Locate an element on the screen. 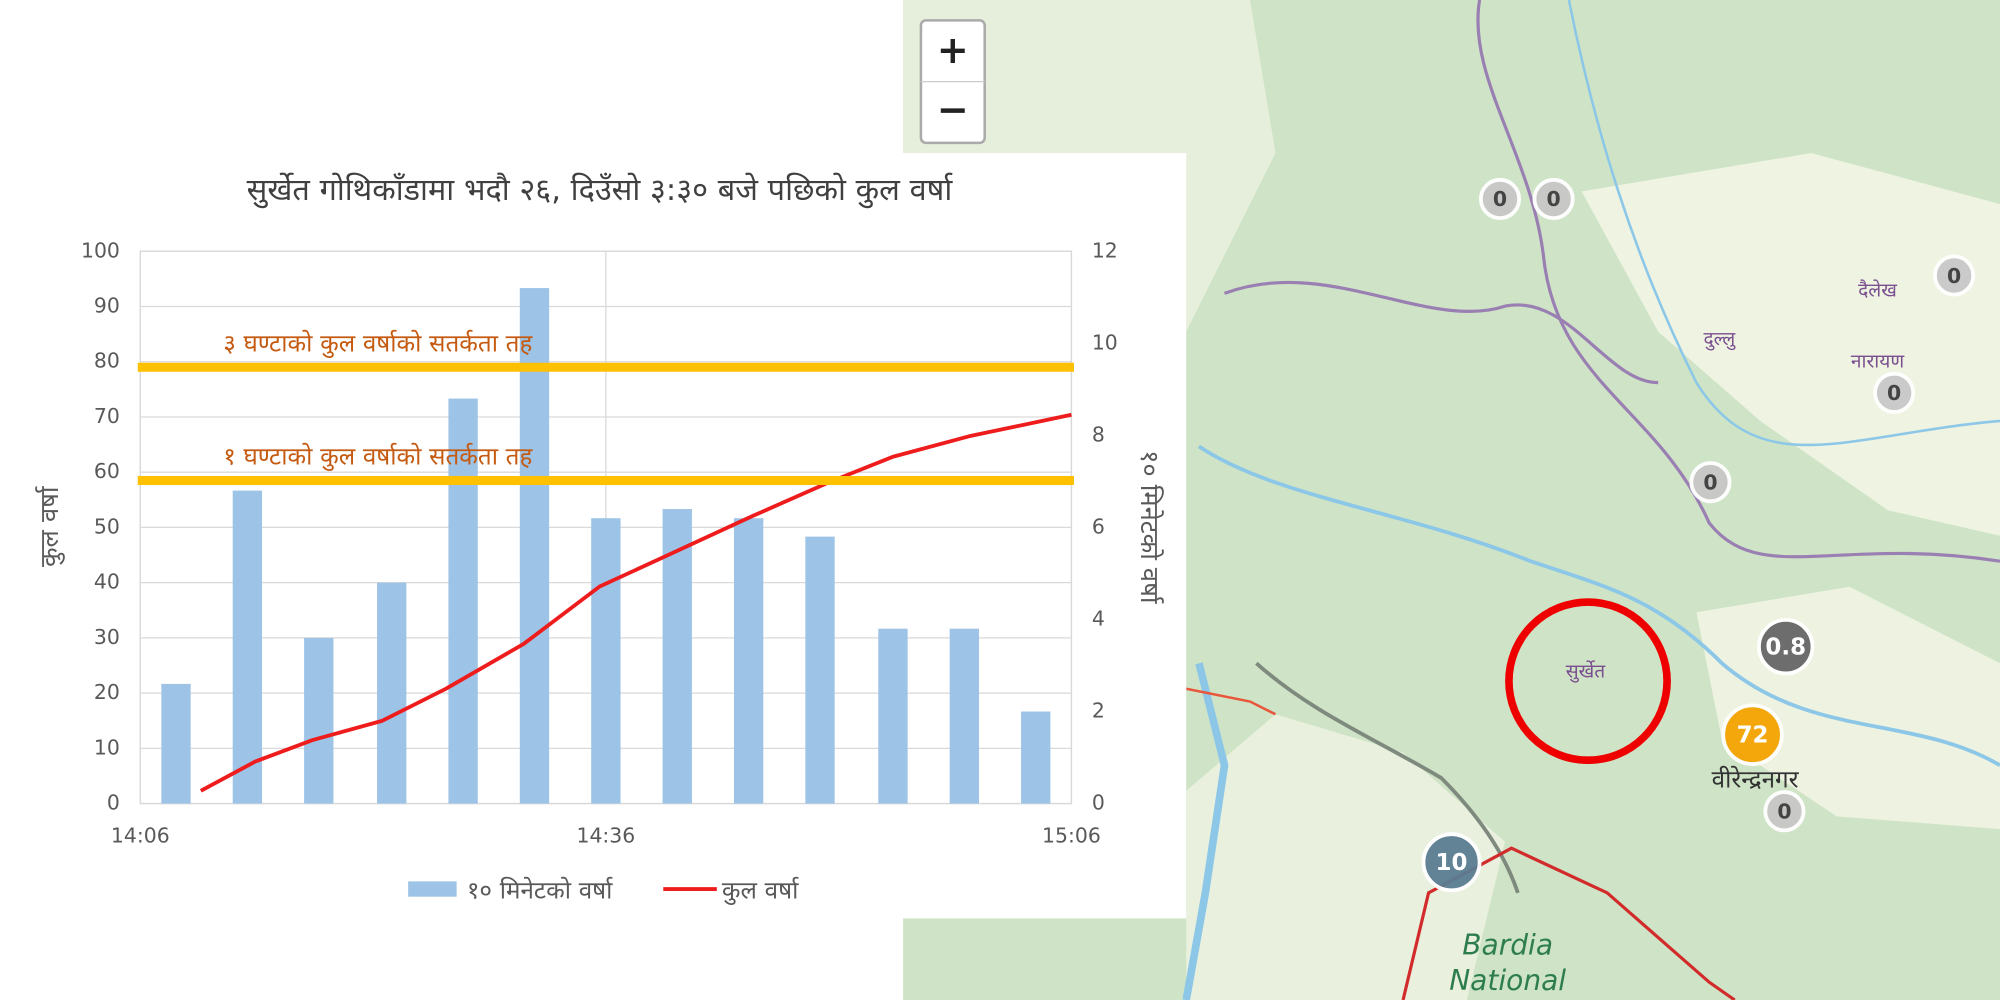 Image resolution: width=2000 pixels, height=1000 pixels. place-label: दैलेख is located at coordinates (1877, 289).